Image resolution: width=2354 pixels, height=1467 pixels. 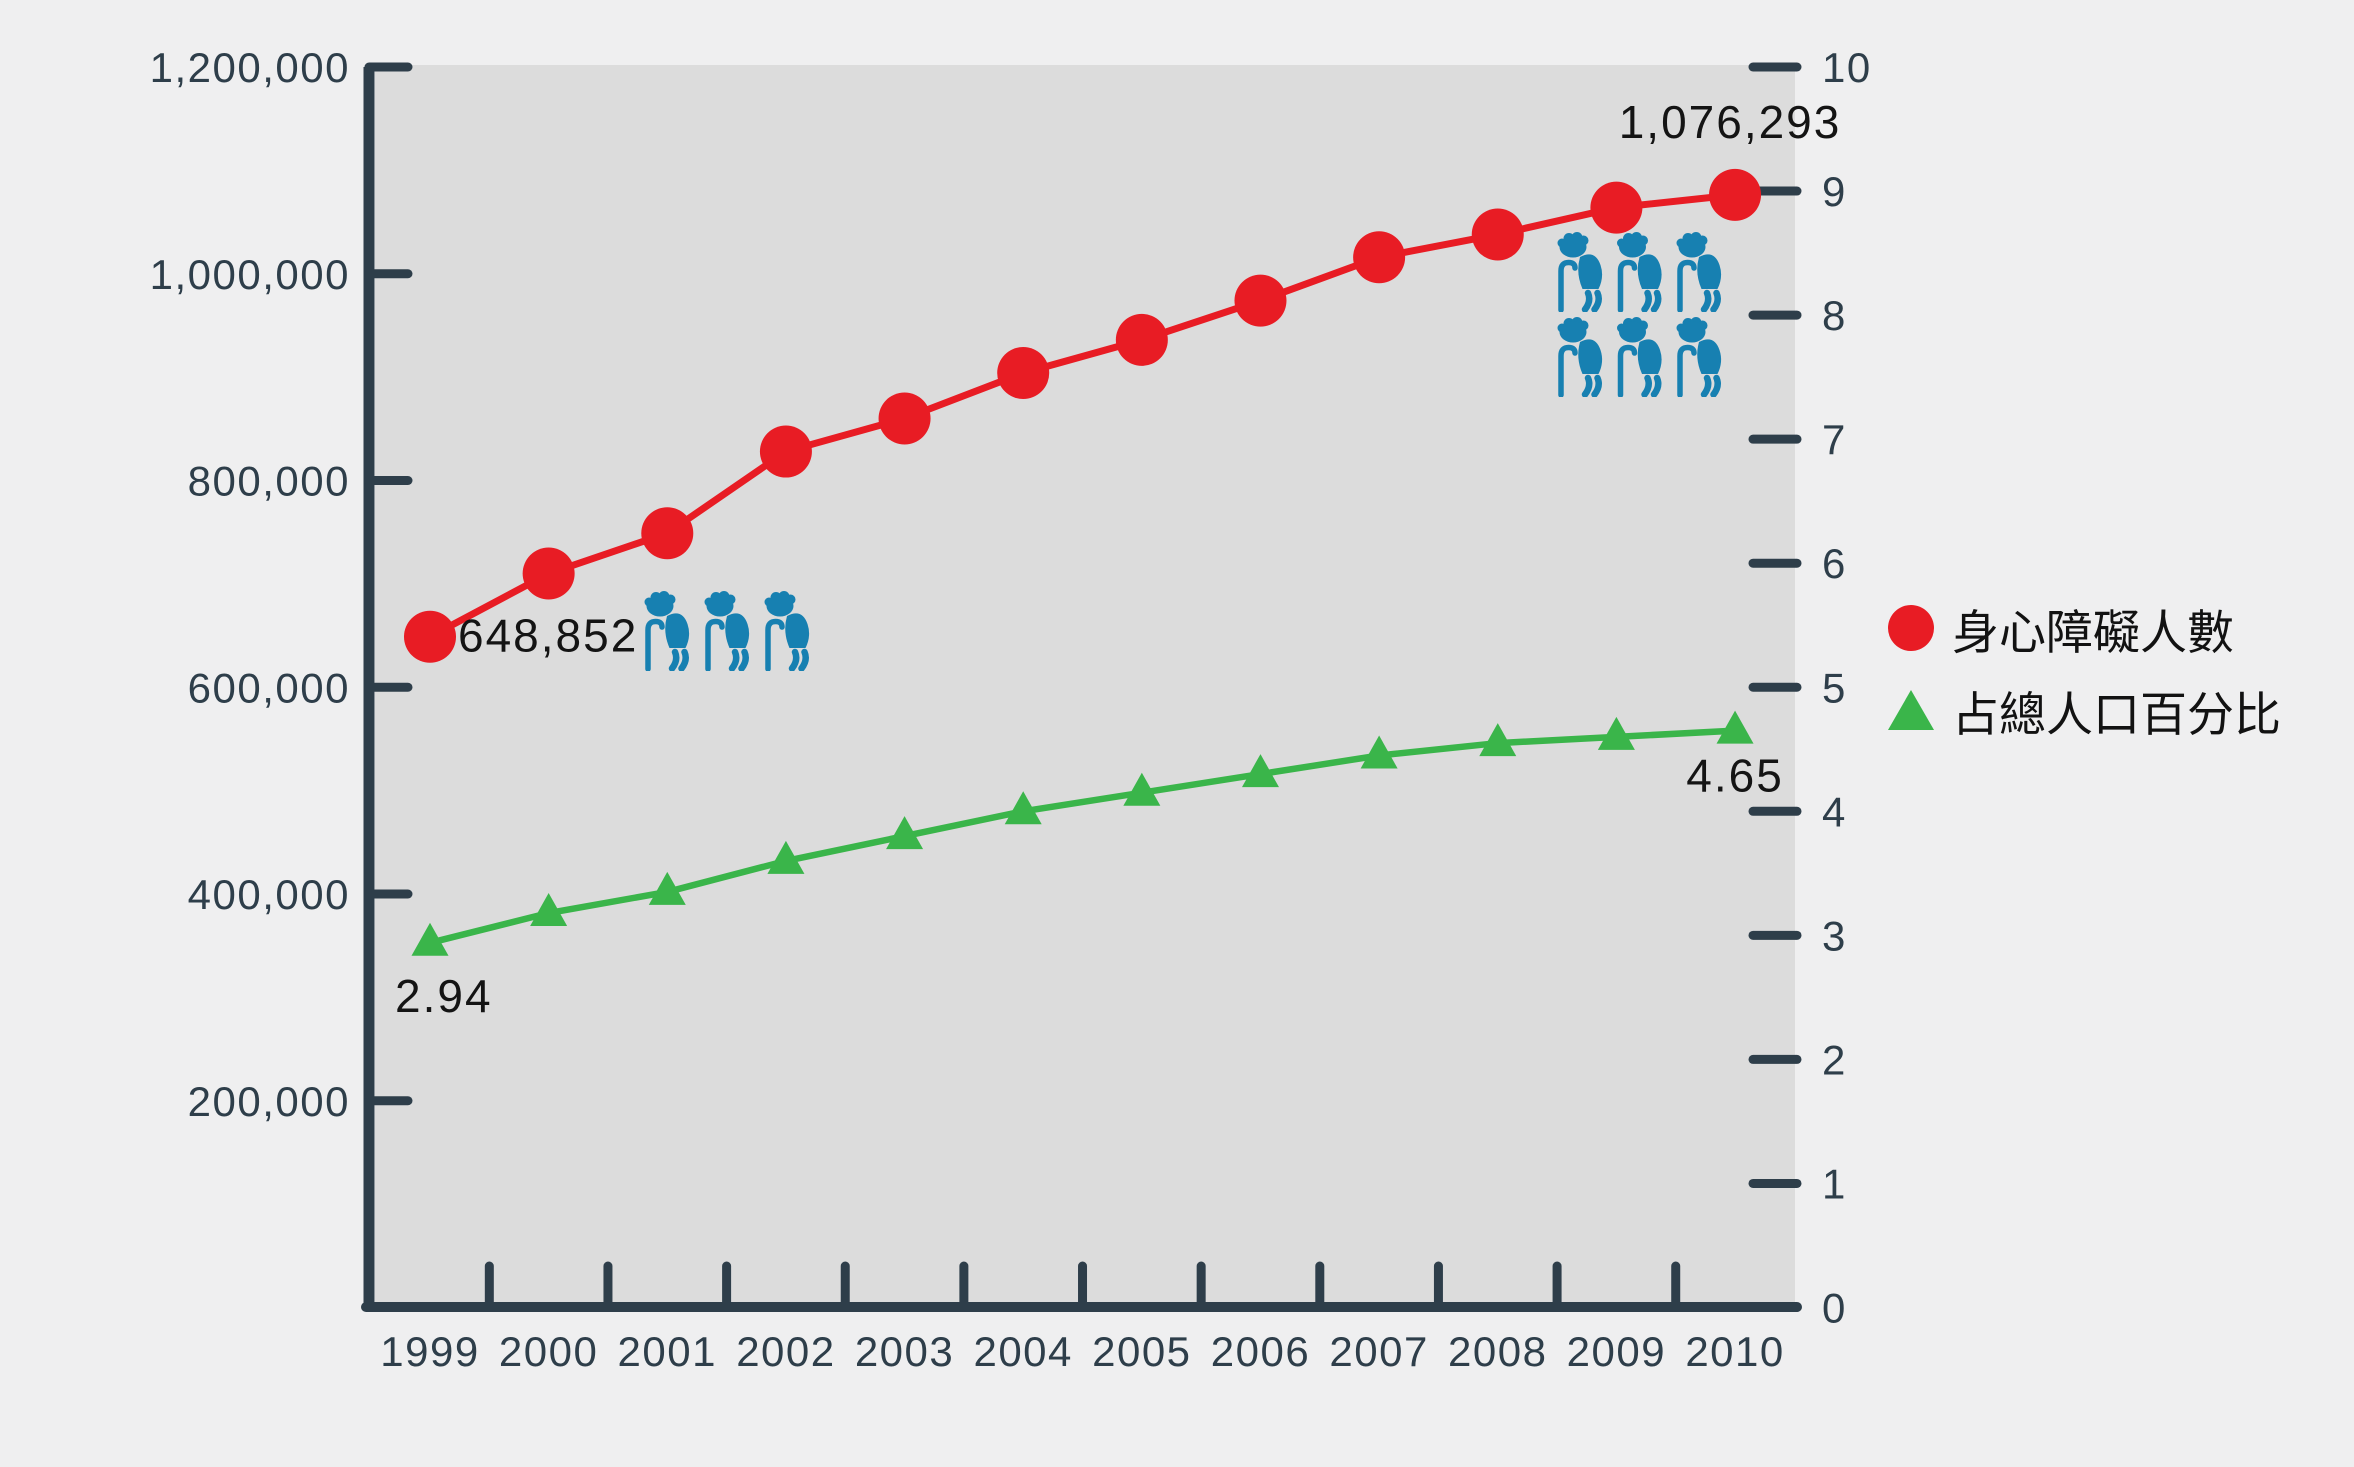 I want to click on annotation-2.94: 2.94, so click(x=444, y=996).